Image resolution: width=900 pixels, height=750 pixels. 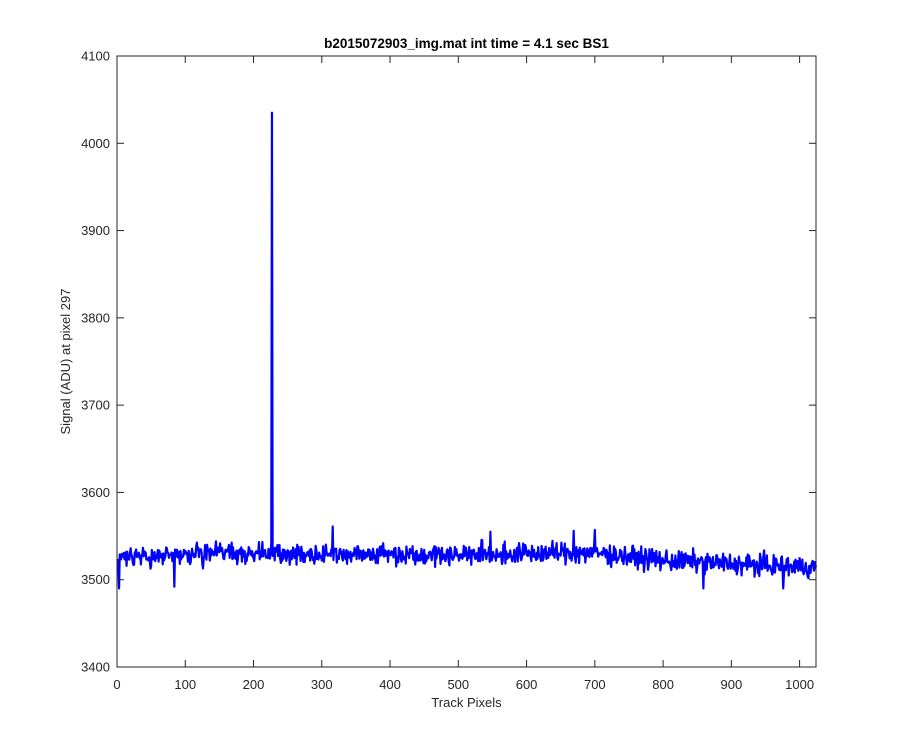 What do you see at coordinates (185, 684) in the screenshot?
I see `x-tick-label: 100` at bounding box center [185, 684].